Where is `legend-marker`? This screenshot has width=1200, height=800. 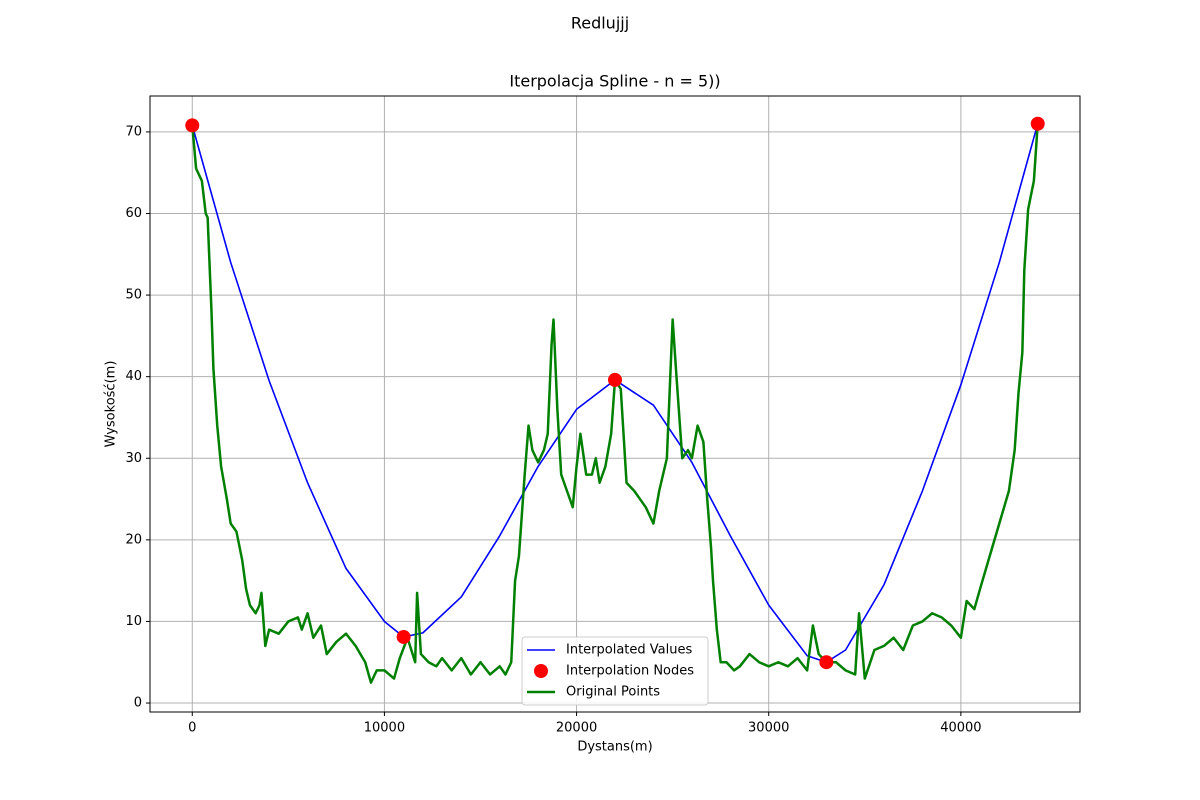
legend-marker is located at coordinates (541, 671).